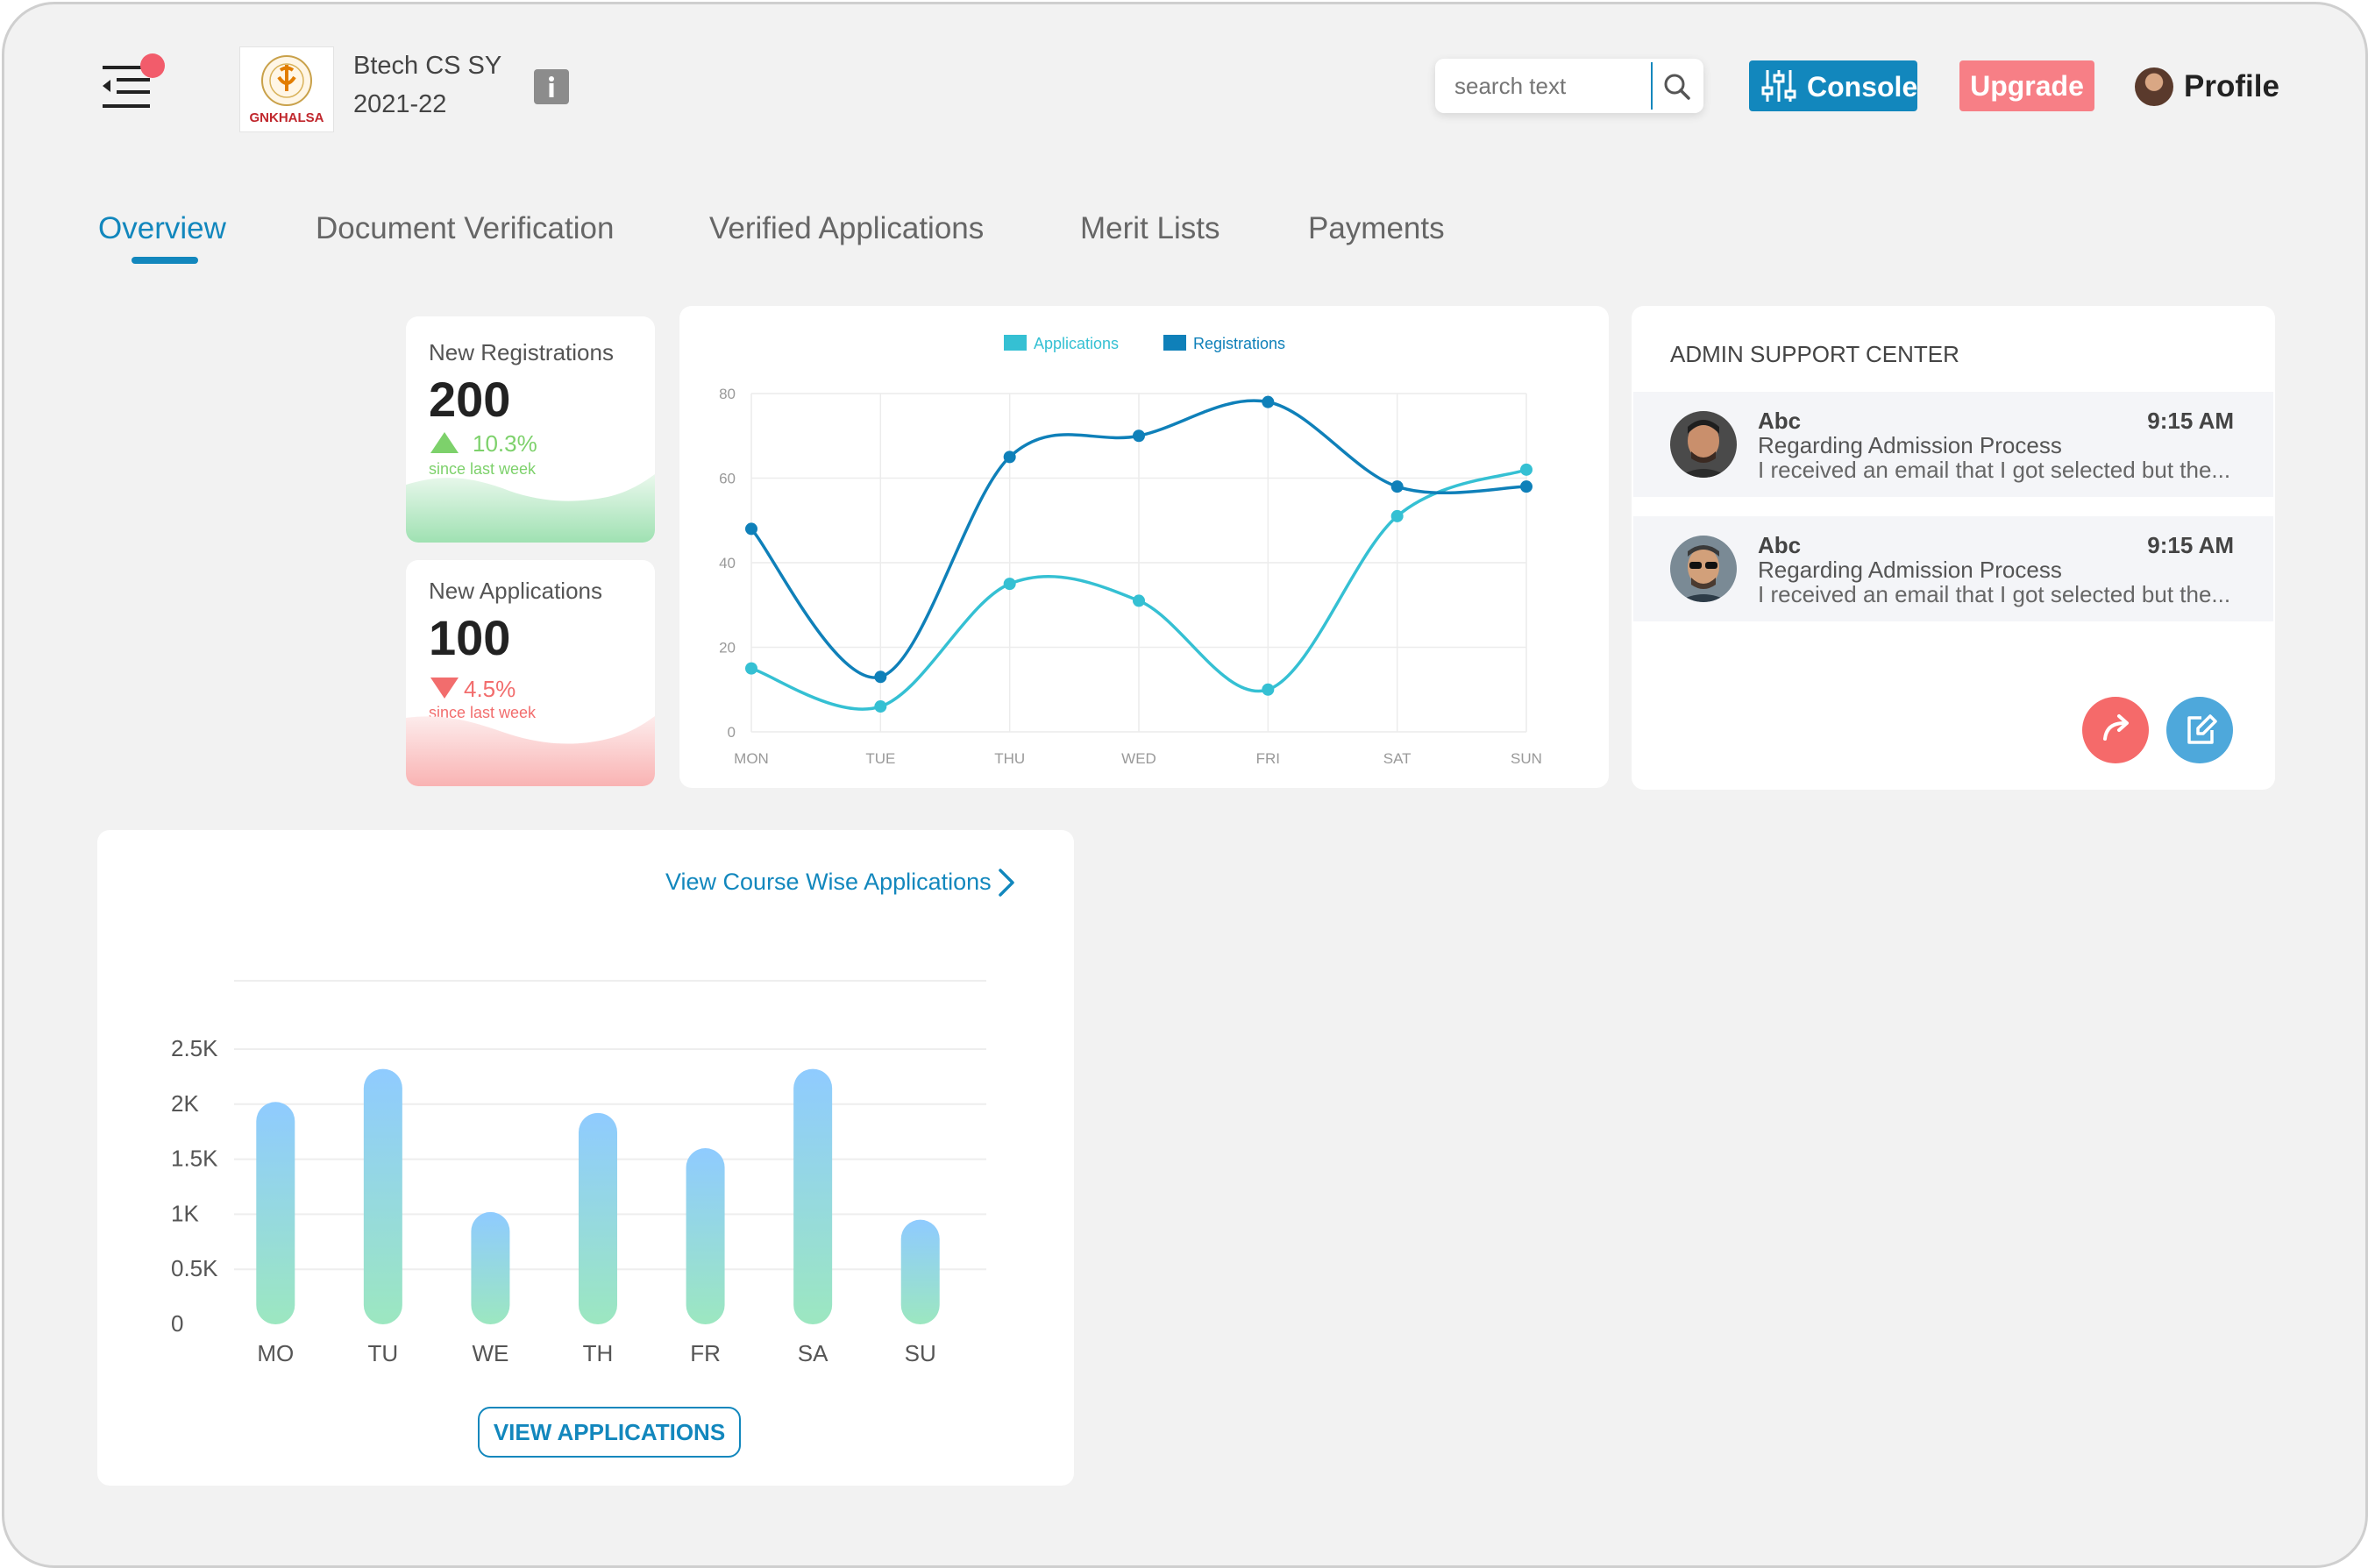 This screenshot has width=2368, height=1568. What do you see at coordinates (847, 228) in the screenshot?
I see `tab-verified-applications: Verified Applications` at bounding box center [847, 228].